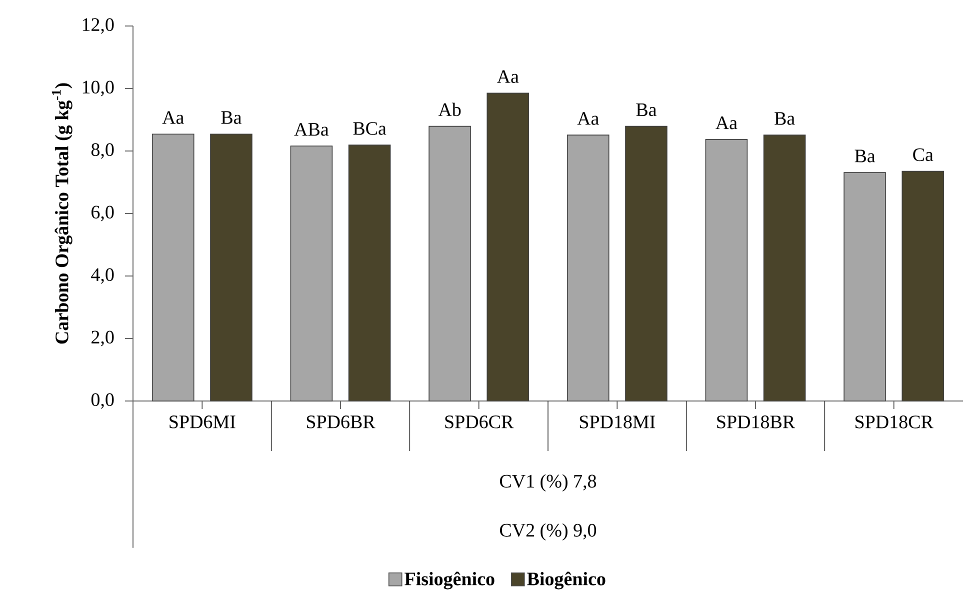 This screenshot has height=592, width=965. I want to click on y-tick-label: 6,0, so click(103, 214).